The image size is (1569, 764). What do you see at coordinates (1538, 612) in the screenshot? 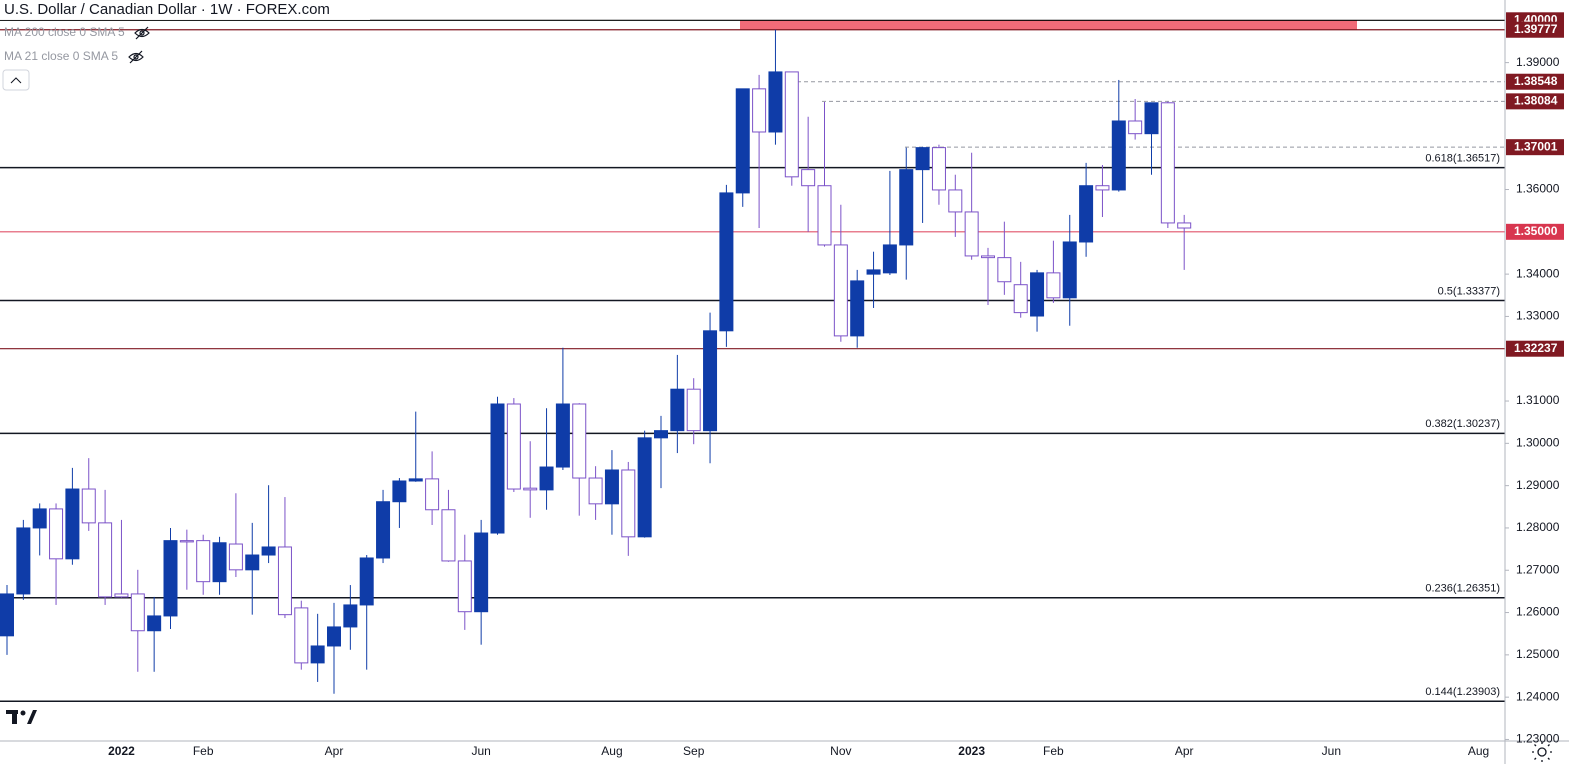
I see `y-tick-label: 1.26000` at bounding box center [1538, 612].